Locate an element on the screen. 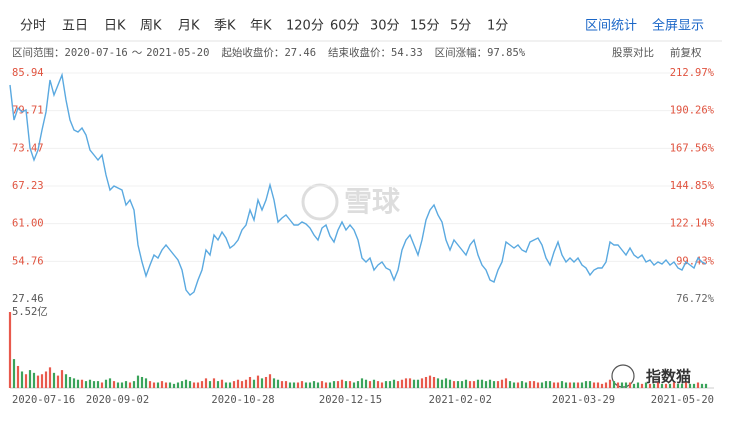  stock-compare: 股票对比 is located at coordinates (633, 52).